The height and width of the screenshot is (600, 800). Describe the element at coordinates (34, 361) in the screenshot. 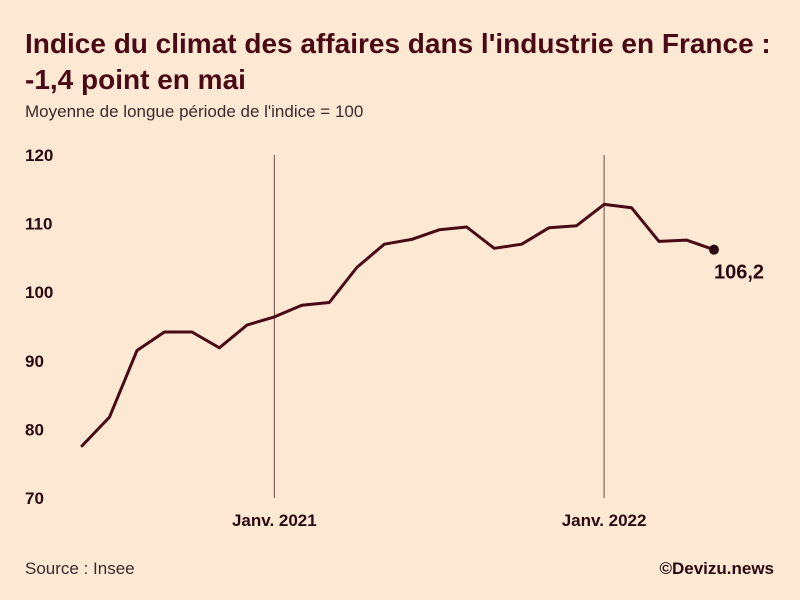

I see `y-tick-label: 90` at that location.